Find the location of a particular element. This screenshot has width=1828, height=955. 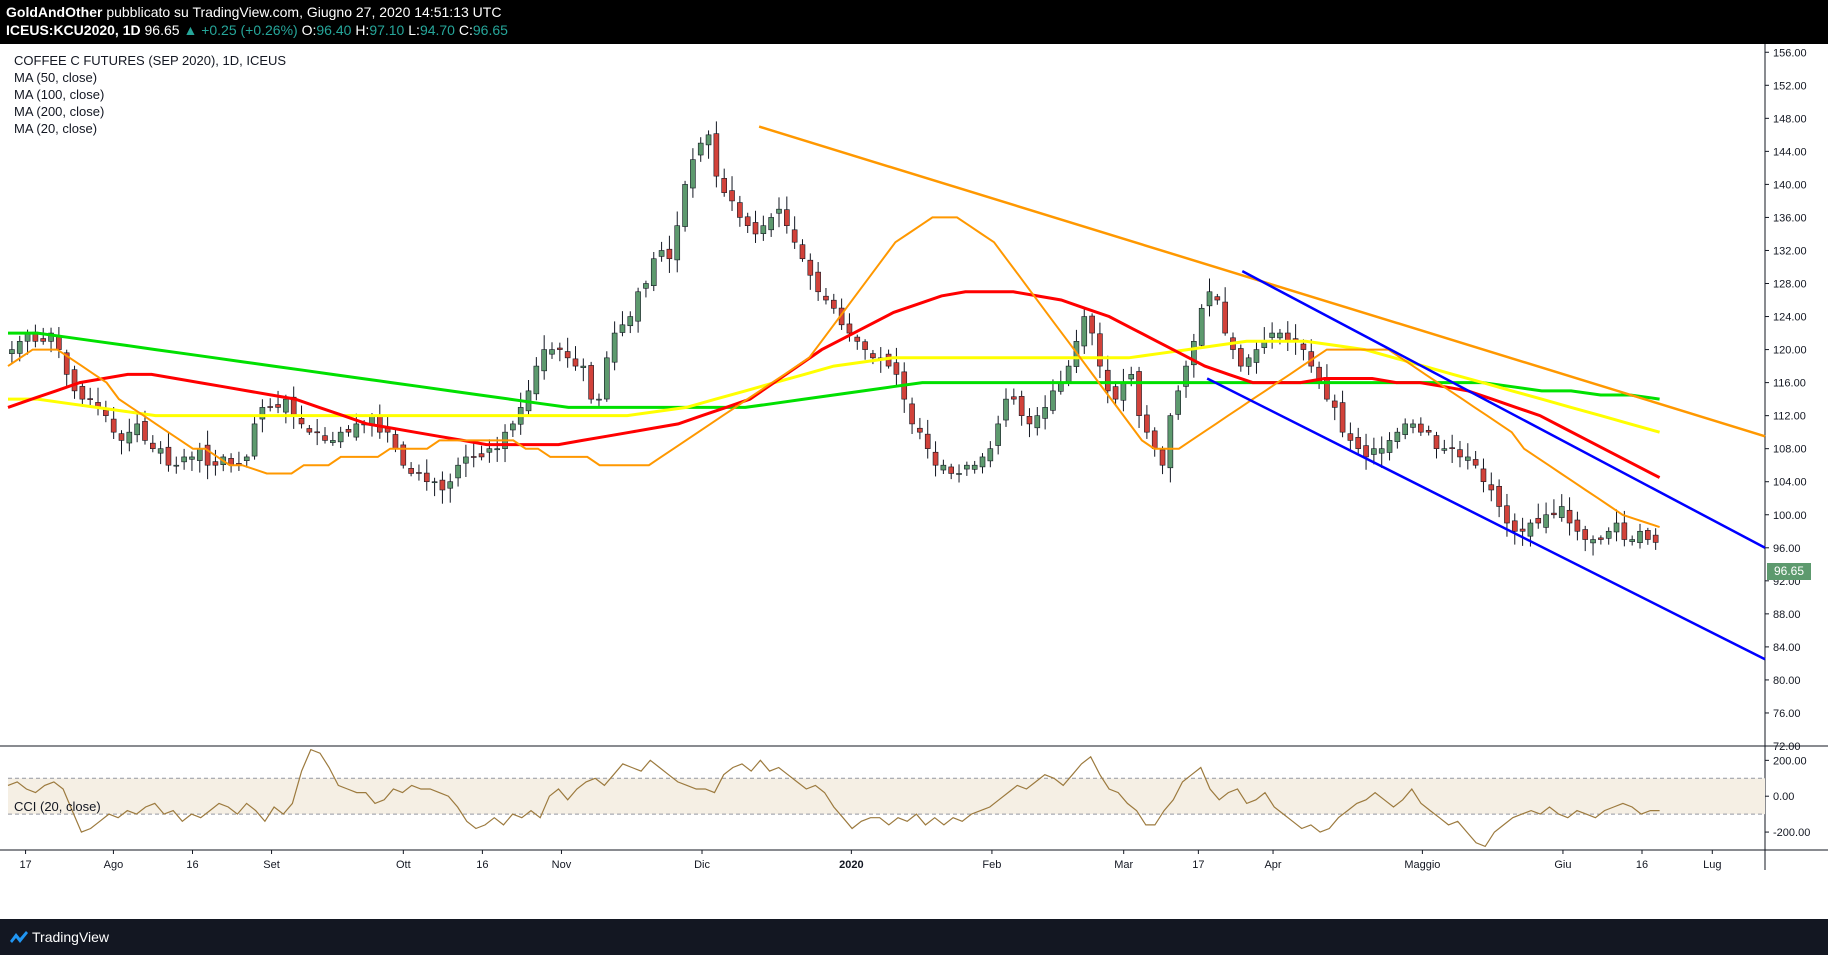

channel-upper-line is located at coordinates (1503, 409).